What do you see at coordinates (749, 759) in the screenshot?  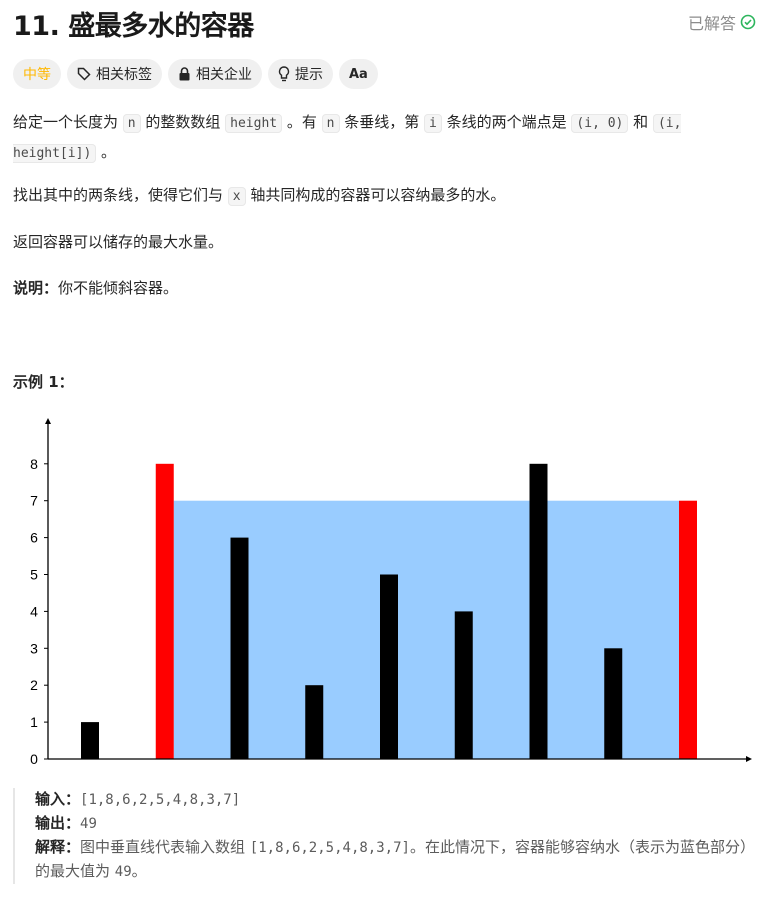 I see `x-axis-arrow` at bounding box center [749, 759].